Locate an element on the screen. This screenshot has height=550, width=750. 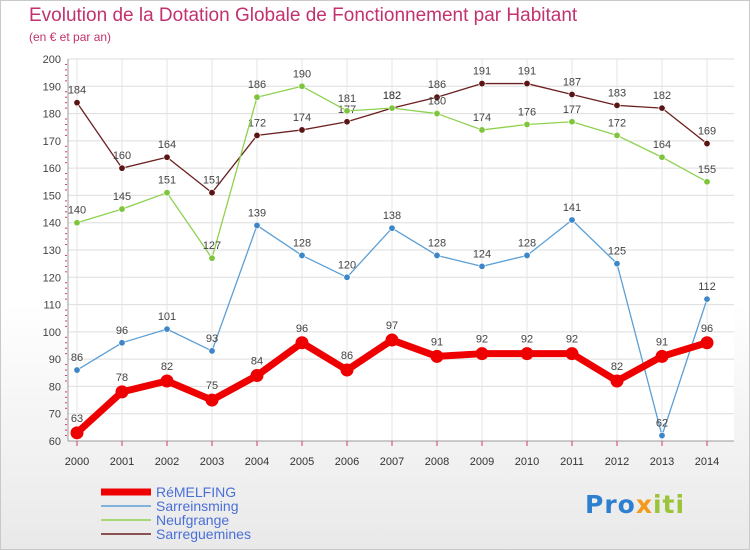
data-label-sarreinsming: 139 is located at coordinates (257, 213).